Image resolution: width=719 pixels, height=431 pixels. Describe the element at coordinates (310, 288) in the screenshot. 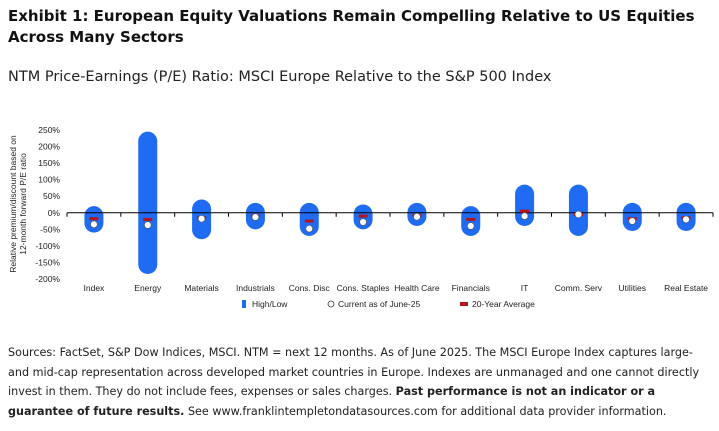

I see `category-label: Cons. Disc` at that location.